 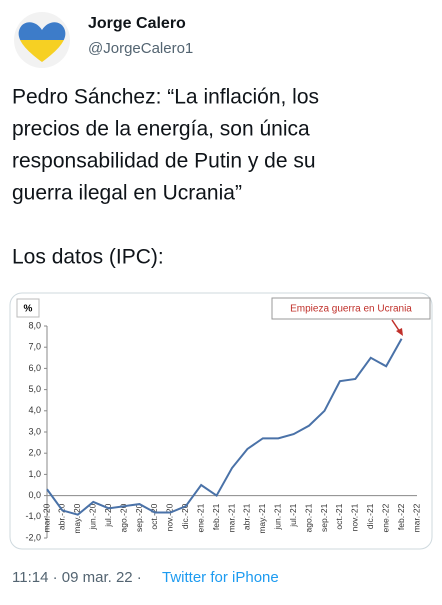 I want to click on handle: @JorgeCalero1, so click(x=140, y=48).